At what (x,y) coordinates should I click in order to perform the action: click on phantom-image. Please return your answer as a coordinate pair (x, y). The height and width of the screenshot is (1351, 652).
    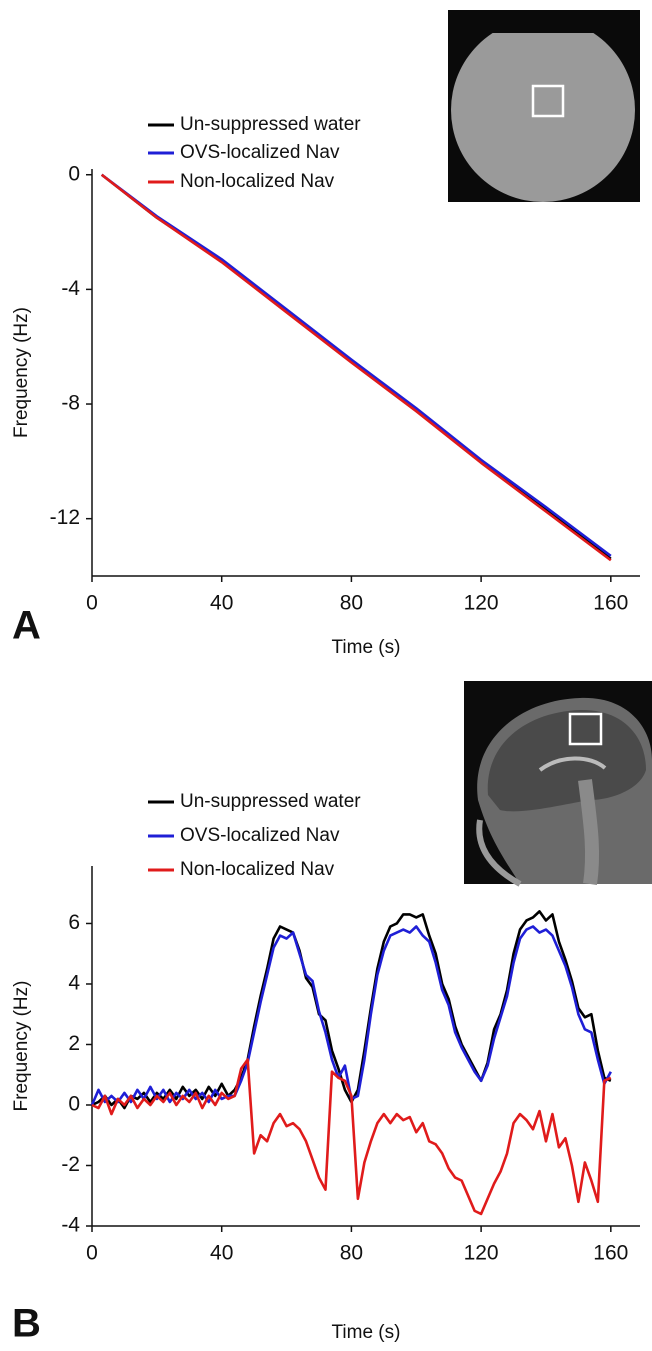
    Looking at the image, I should click on (544, 106).